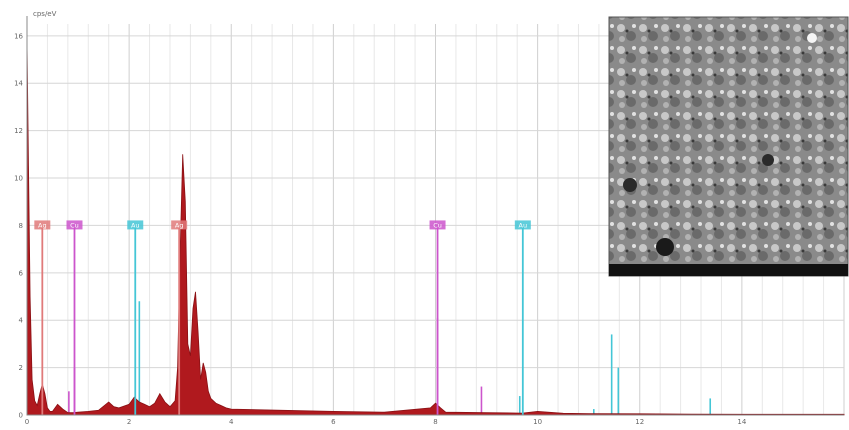  Describe the element at coordinates (741, 422) in the screenshot. I see `x-tick-label: 14` at that location.